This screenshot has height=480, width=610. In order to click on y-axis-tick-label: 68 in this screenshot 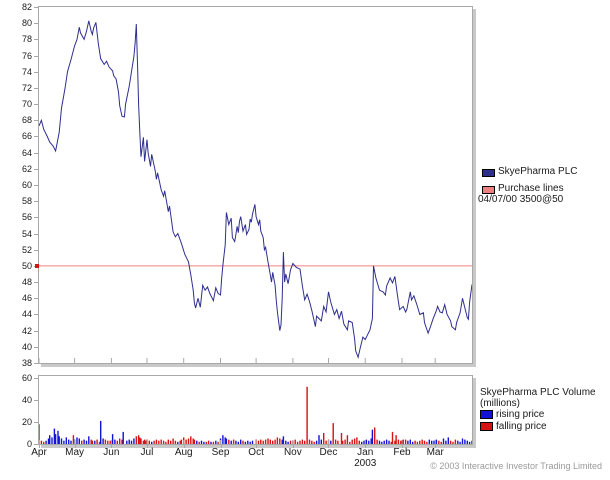, I will do `click(26, 120)`.